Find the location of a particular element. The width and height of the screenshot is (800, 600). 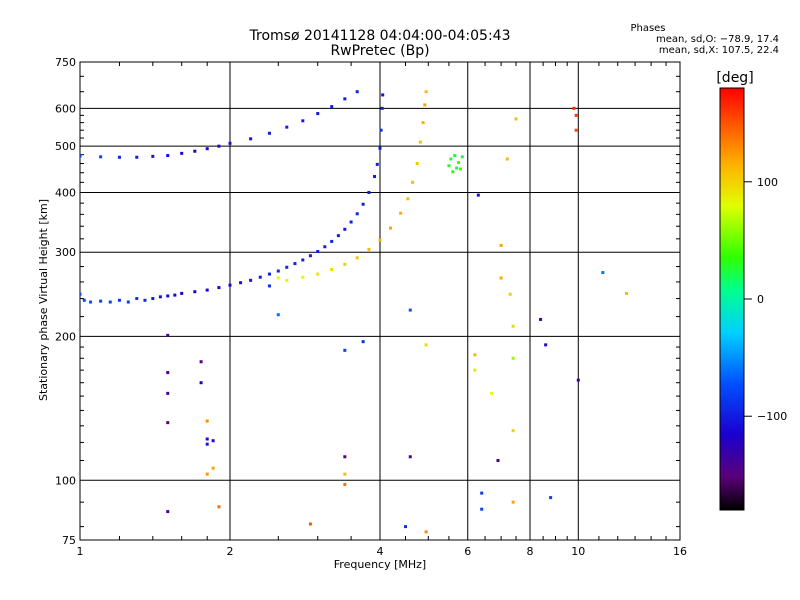

x-tick-label: 2 is located at coordinates (230, 551).